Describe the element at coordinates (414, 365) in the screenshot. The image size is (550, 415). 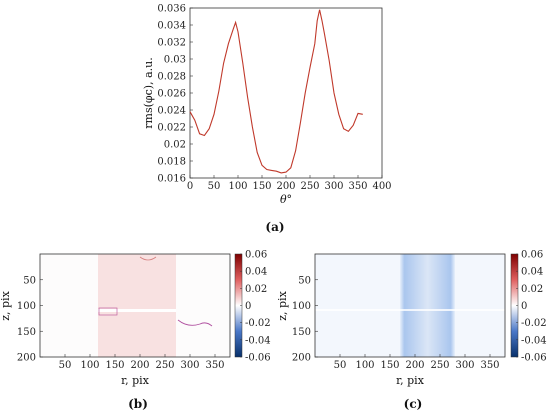
I see `x-tick-label-c-3: 200` at that location.